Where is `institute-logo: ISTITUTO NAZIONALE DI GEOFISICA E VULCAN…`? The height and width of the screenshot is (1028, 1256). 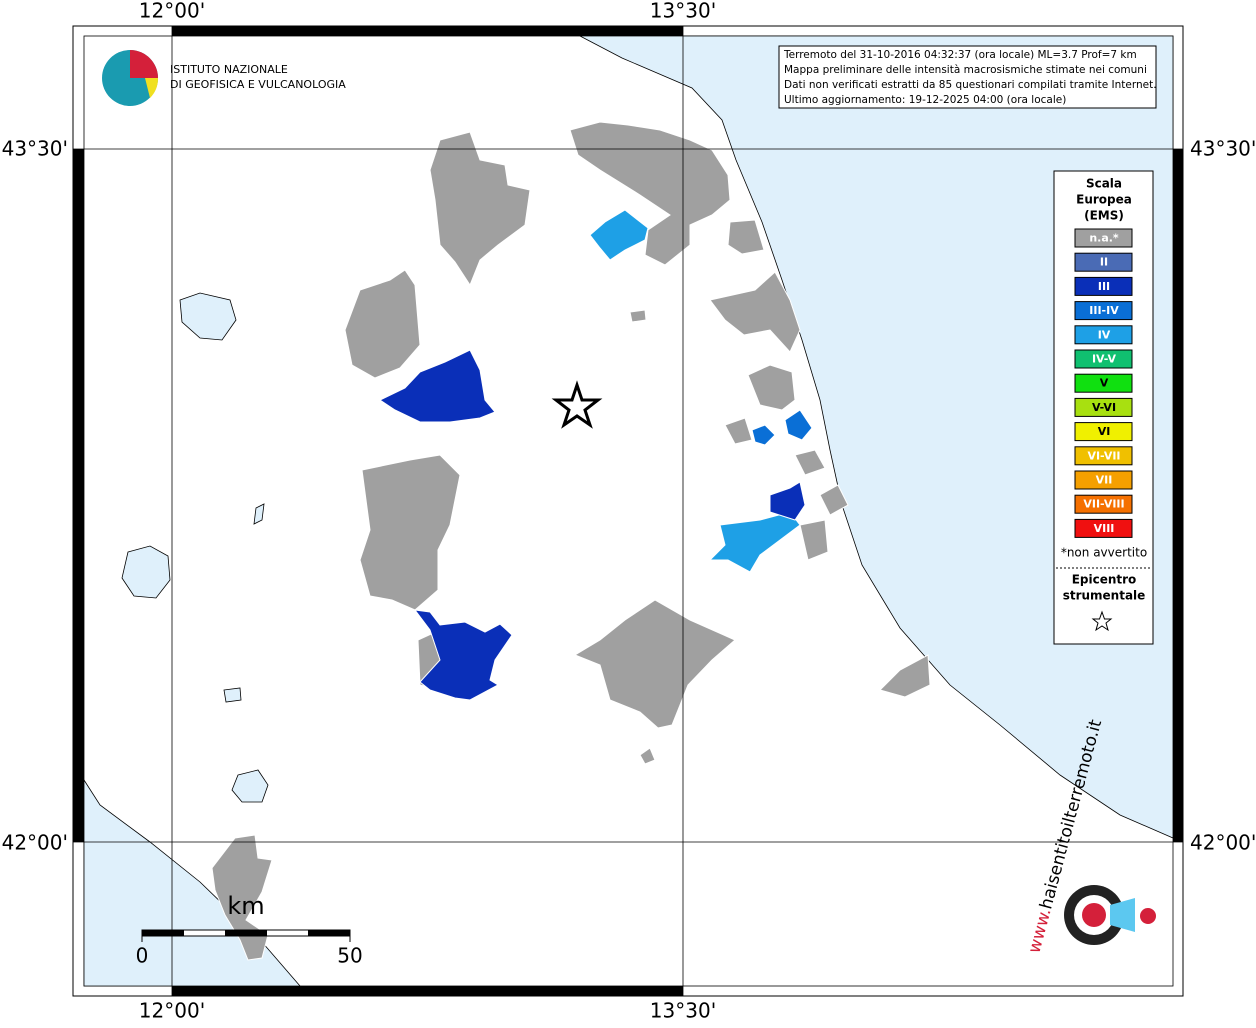 institute-logo: ISTITUTO NAZIONALE DI GEOFISICA E VULCAN… is located at coordinates (224, 78).